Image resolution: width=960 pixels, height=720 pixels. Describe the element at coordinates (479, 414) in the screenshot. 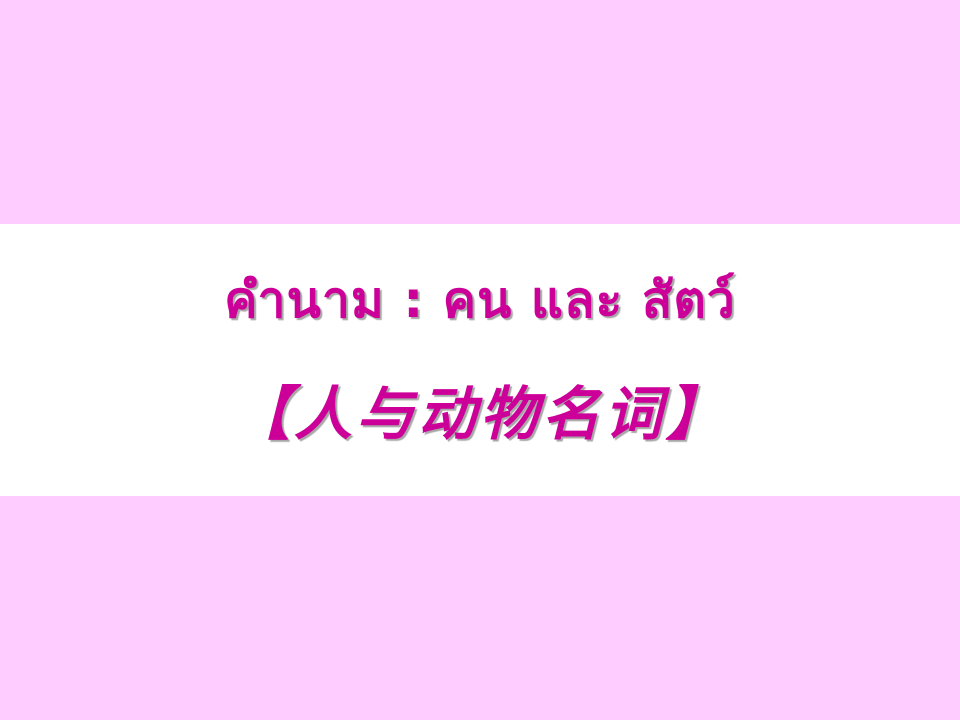

I see `slide-title-chinese: 【人与动物名词】` at that location.